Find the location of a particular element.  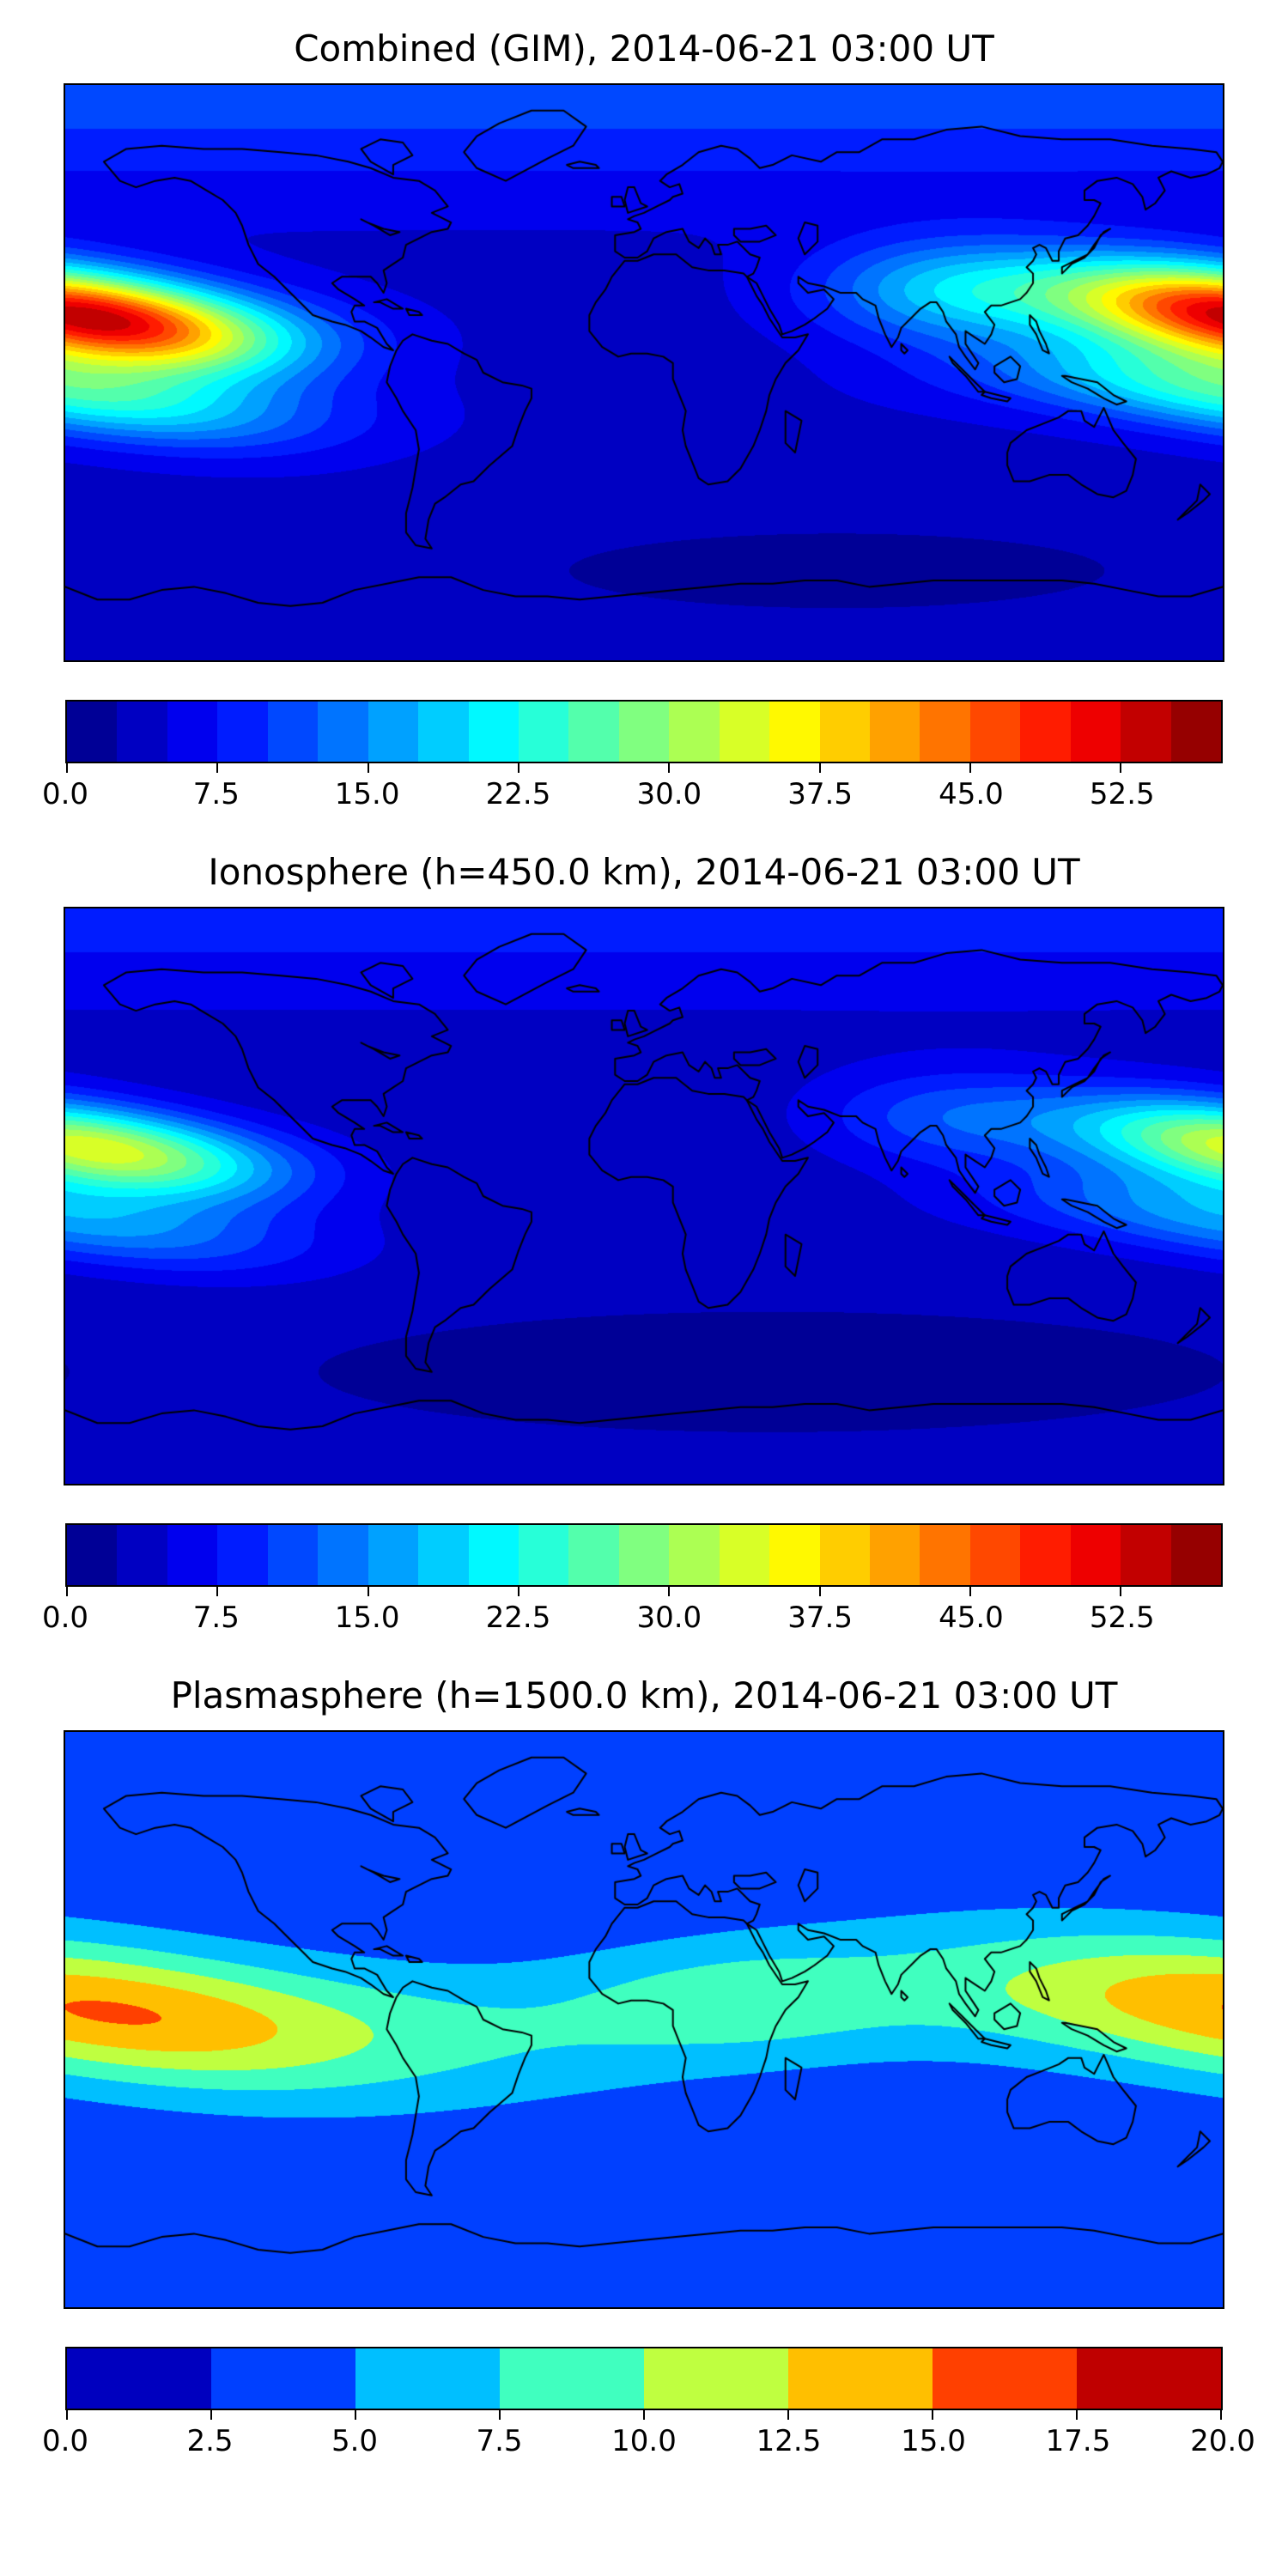

colorbar-ionosphere: 0.0 7.5 15.0 22.5 30.0 37.5 45.0 52.5 is located at coordinates (632, 1584).